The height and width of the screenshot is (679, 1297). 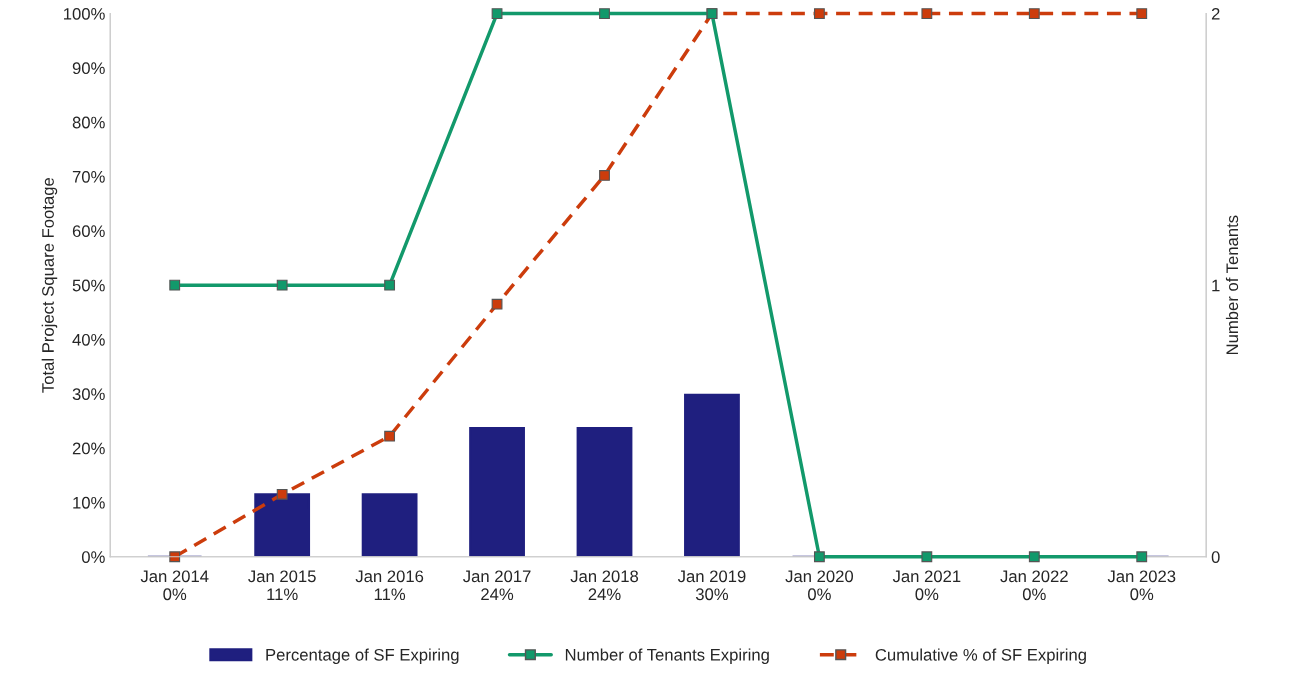 What do you see at coordinates (362, 656) in the screenshot?
I see `legend-label: Percentage of SF Expiring` at bounding box center [362, 656].